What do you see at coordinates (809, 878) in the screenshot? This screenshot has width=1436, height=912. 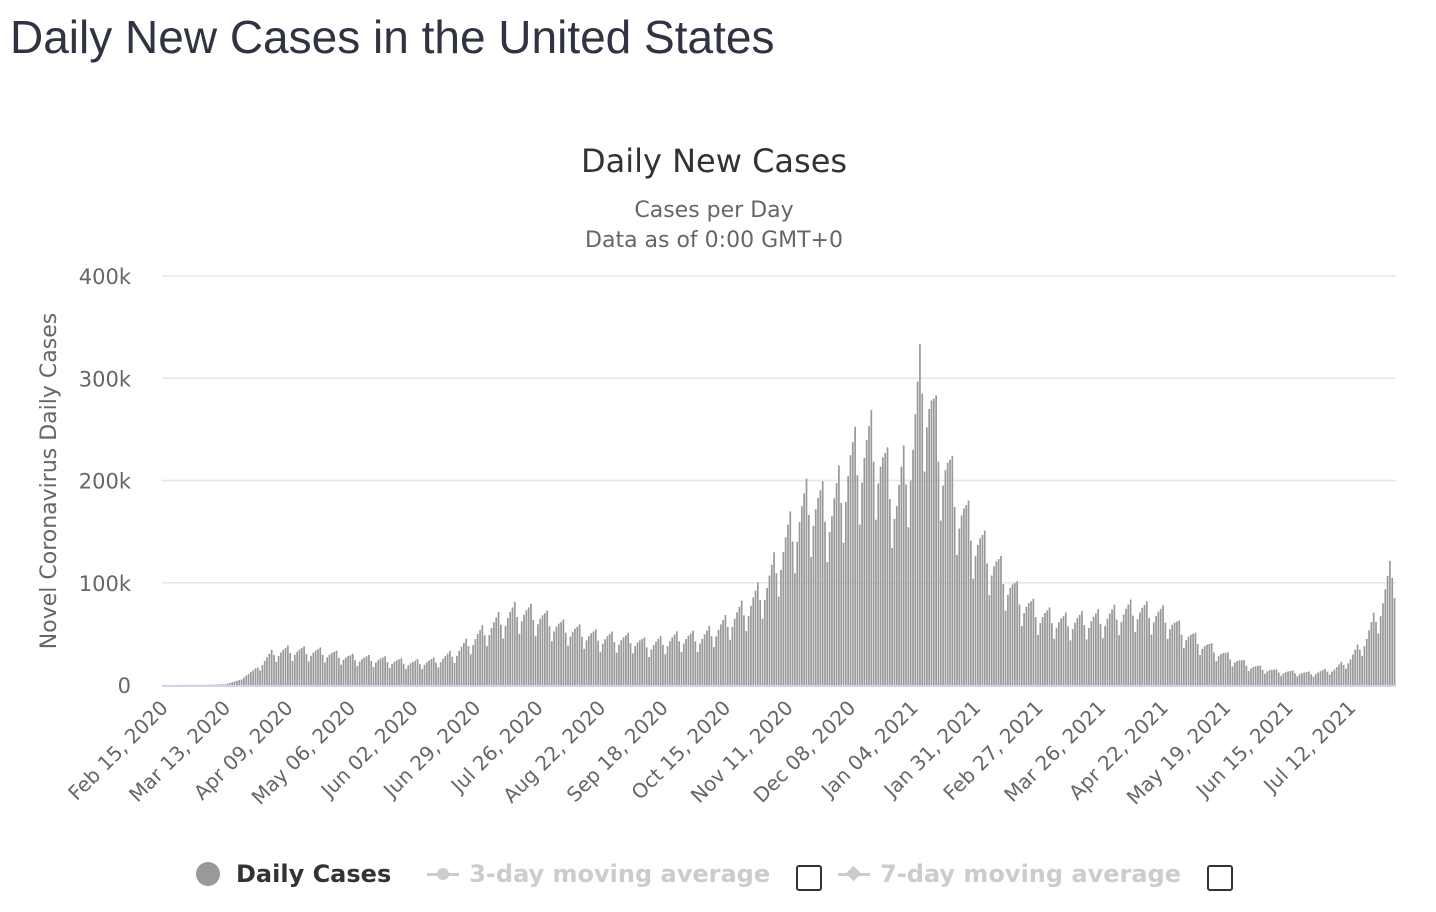 I see `3-day-average-checkbox` at bounding box center [809, 878].